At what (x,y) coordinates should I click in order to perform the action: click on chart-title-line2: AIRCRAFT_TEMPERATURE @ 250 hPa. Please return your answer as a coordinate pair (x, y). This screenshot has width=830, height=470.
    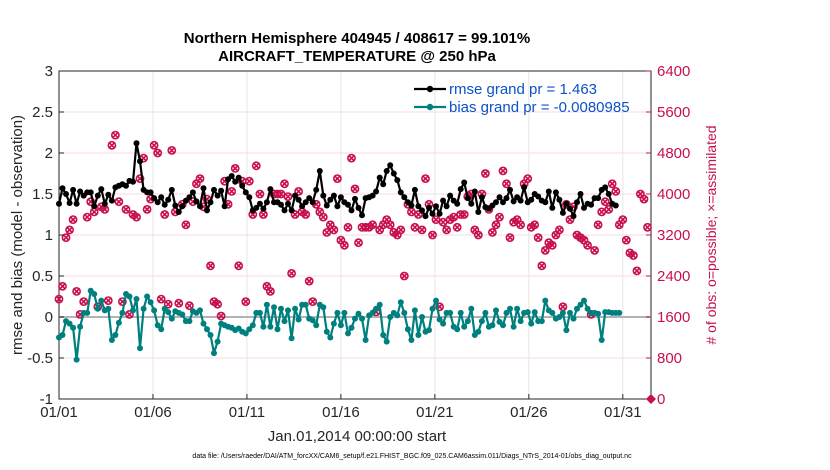
    Looking at the image, I should click on (357, 56).